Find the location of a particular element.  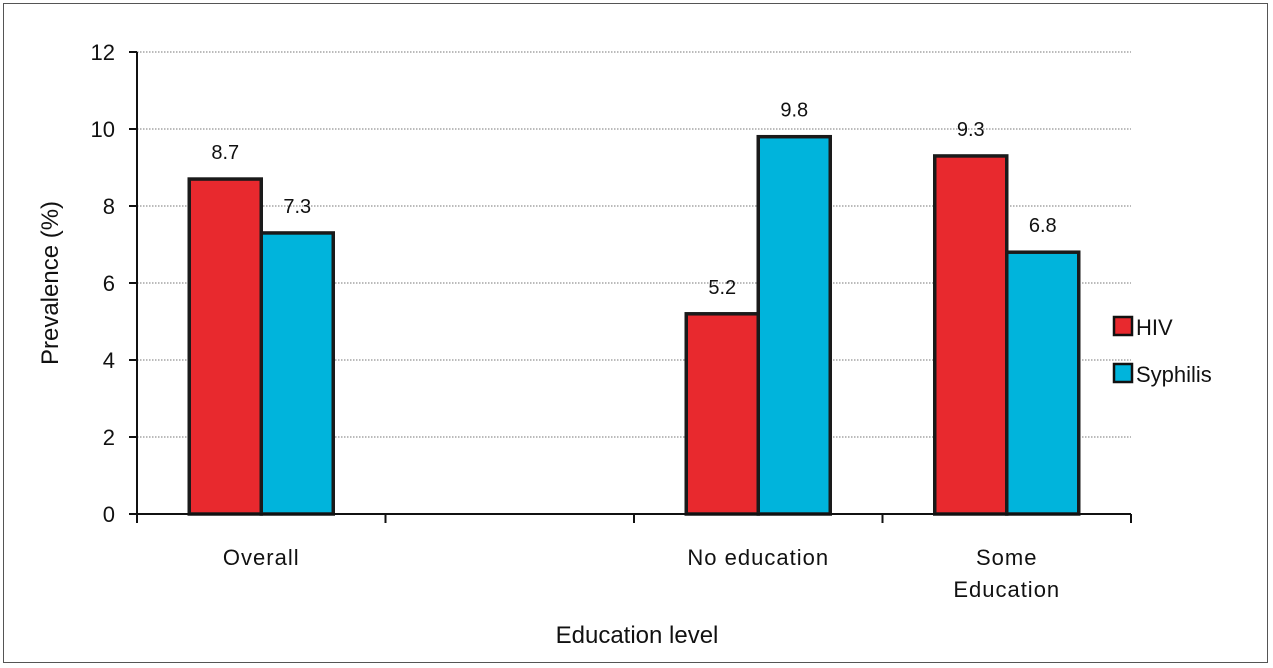

data-label: 7.3 is located at coordinates (297, 207).